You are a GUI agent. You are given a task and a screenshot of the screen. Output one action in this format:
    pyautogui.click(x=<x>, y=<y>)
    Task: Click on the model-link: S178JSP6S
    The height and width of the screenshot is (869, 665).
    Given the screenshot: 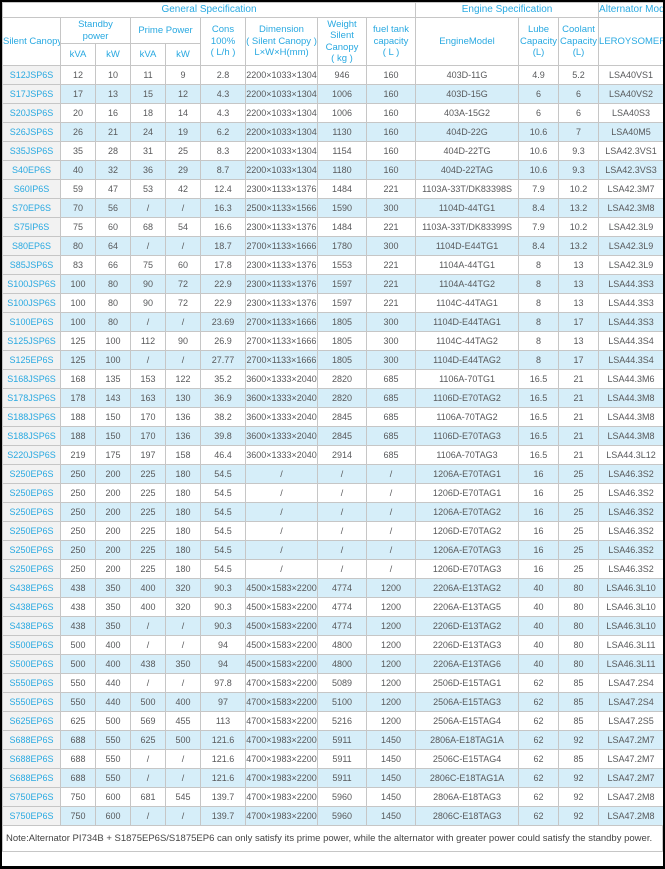 What is the action you would take?
    pyautogui.click(x=31, y=398)
    